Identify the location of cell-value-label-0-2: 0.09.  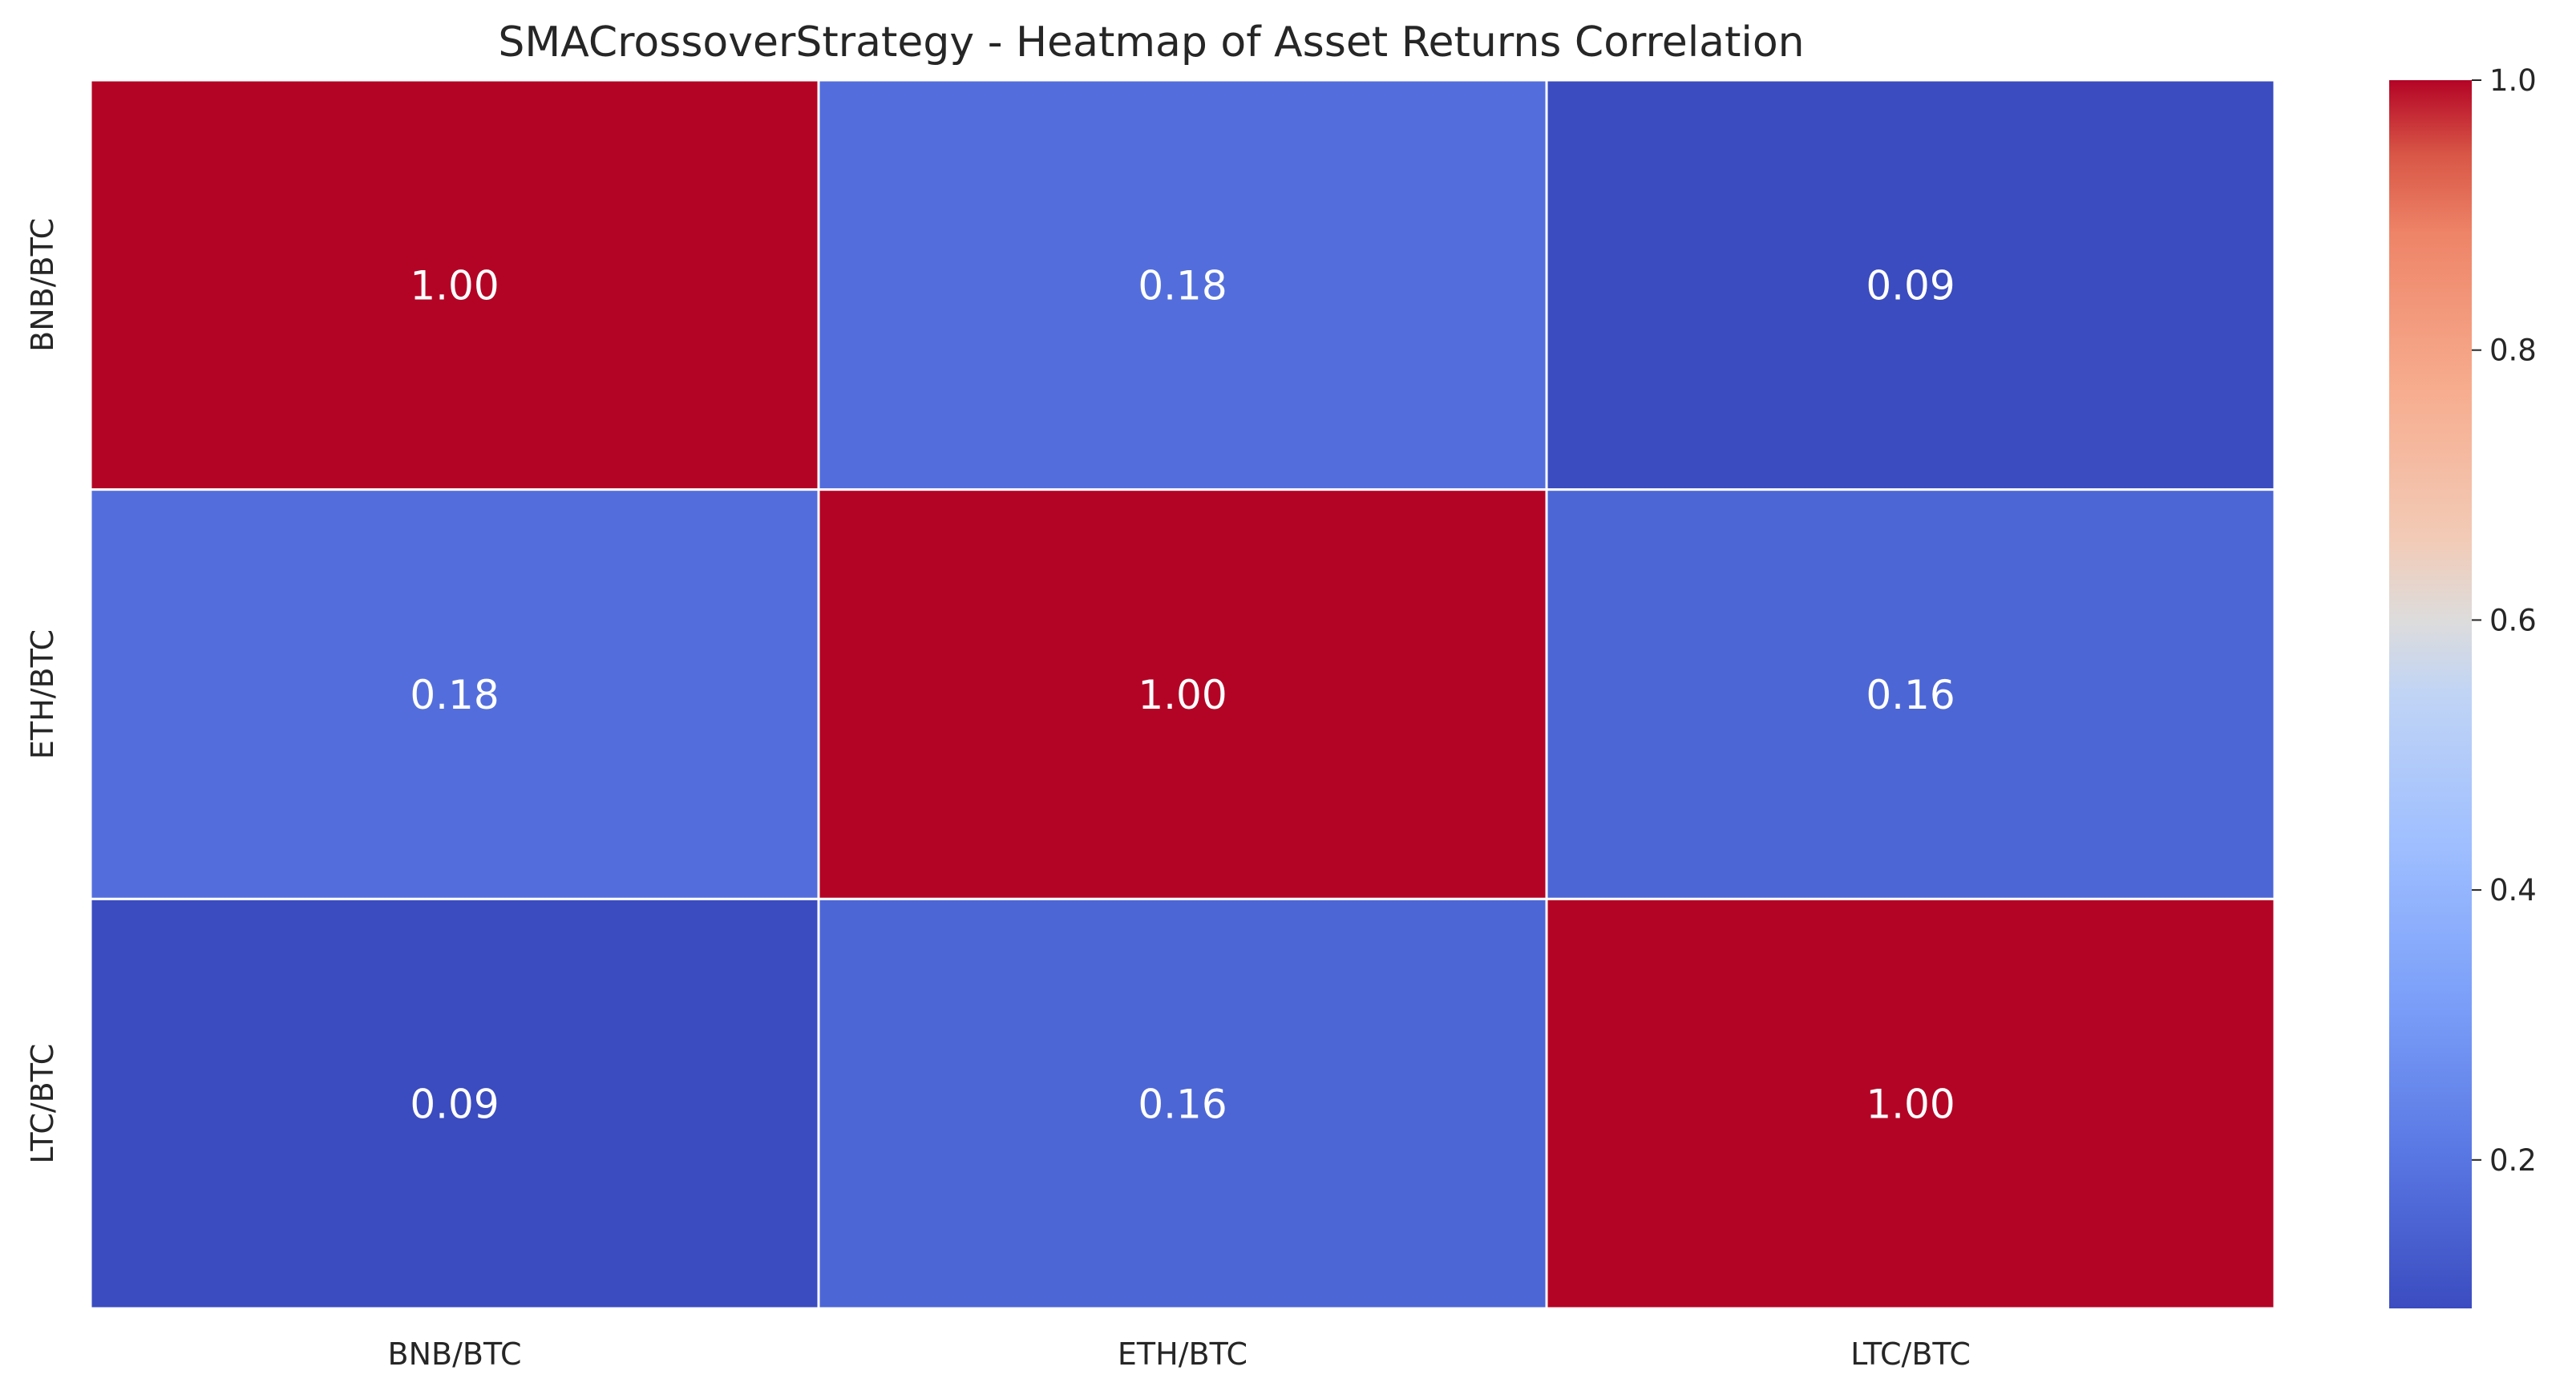
(1910, 285).